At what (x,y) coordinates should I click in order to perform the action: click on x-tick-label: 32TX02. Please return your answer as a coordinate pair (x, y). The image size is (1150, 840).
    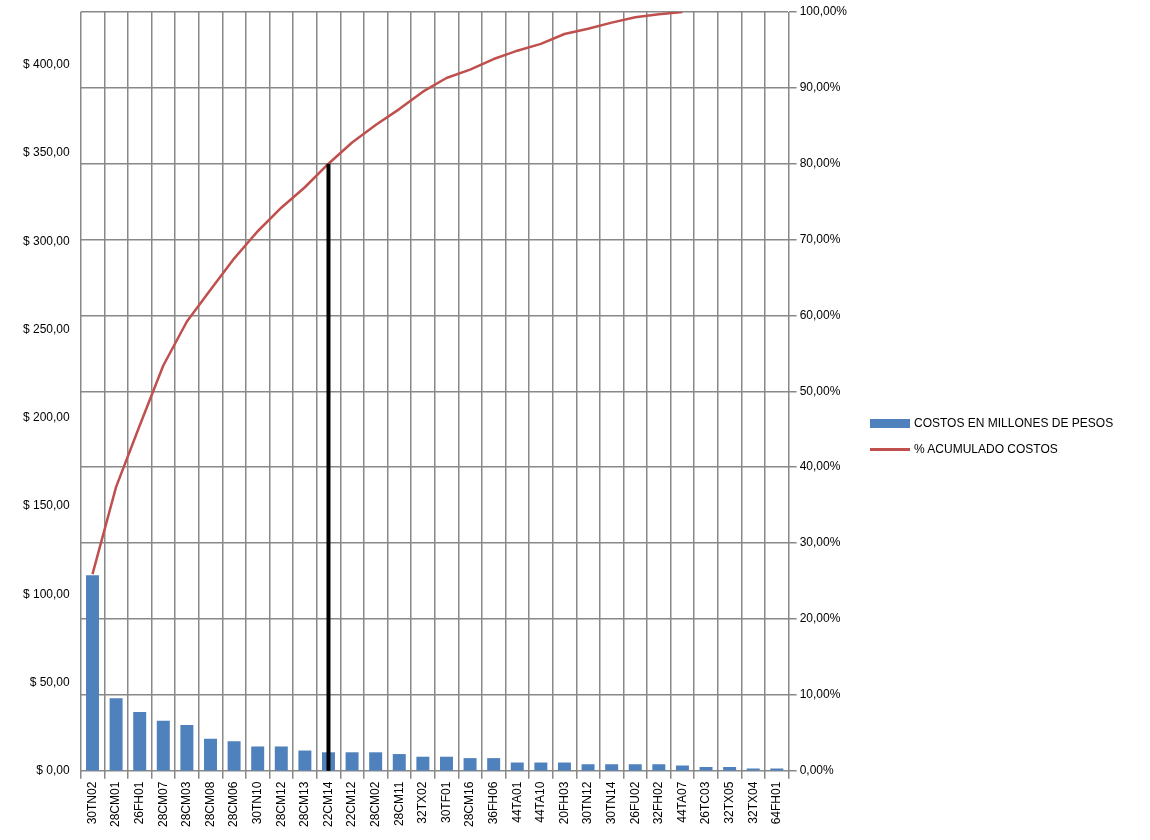
    Looking at the image, I should click on (422, 802).